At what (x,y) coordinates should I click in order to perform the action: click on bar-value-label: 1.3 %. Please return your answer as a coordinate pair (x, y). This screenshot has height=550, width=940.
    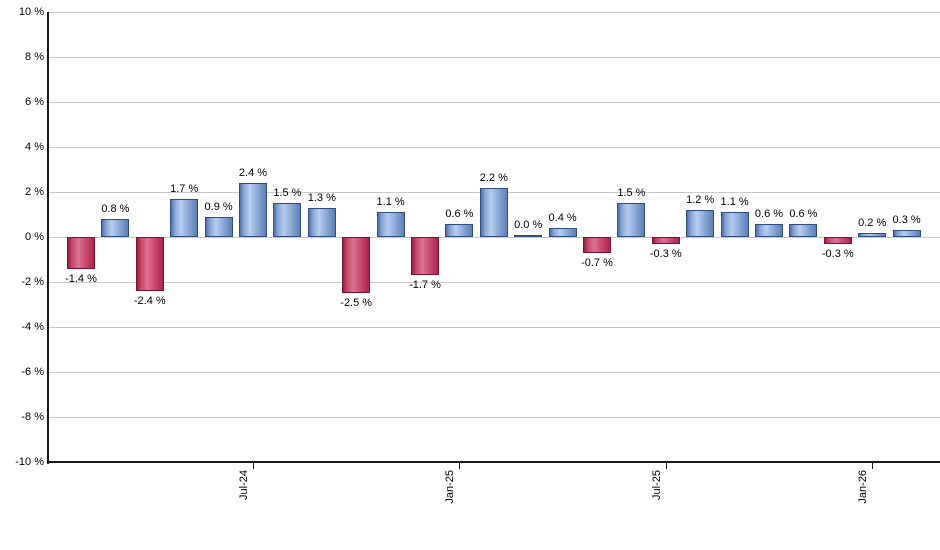
    Looking at the image, I should click on (321, 197).